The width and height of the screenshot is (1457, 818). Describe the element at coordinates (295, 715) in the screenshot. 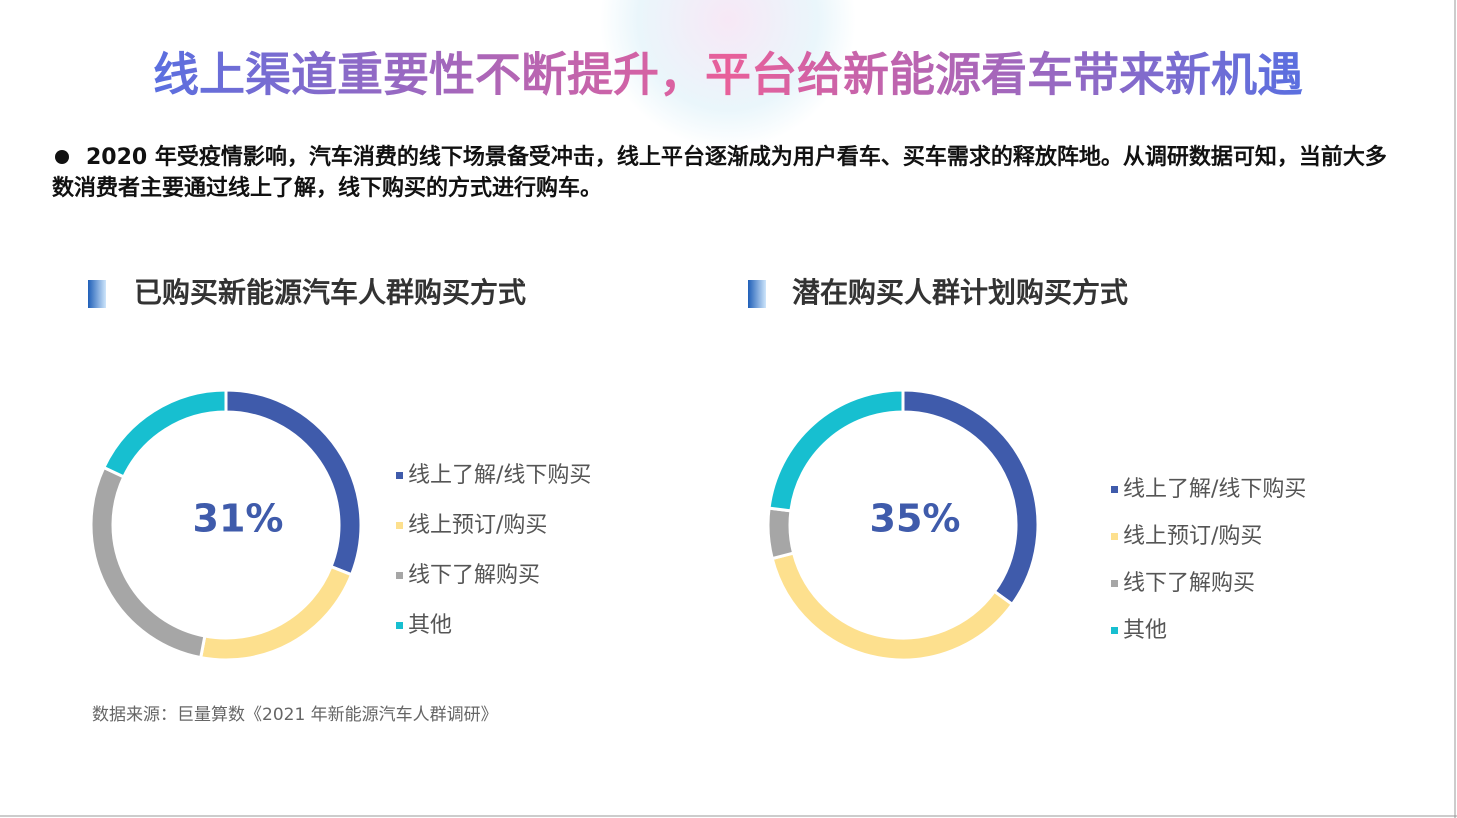

I see `source-note: 数据来源：巨量算数《2021 年新能源汽车人群调研》` at that location.